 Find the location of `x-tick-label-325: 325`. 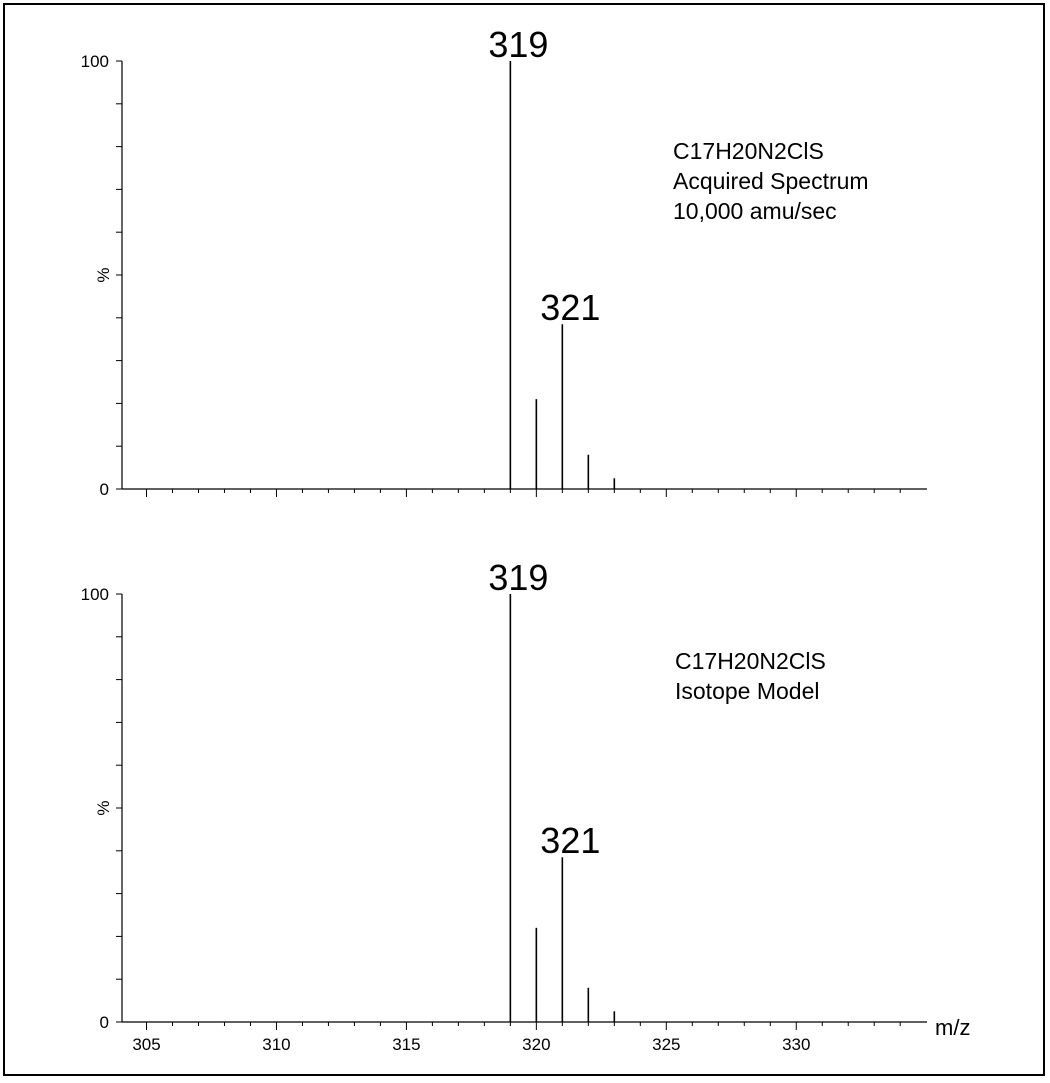

x-tick-label-325: 325 is located at coordinates (666, 1044).